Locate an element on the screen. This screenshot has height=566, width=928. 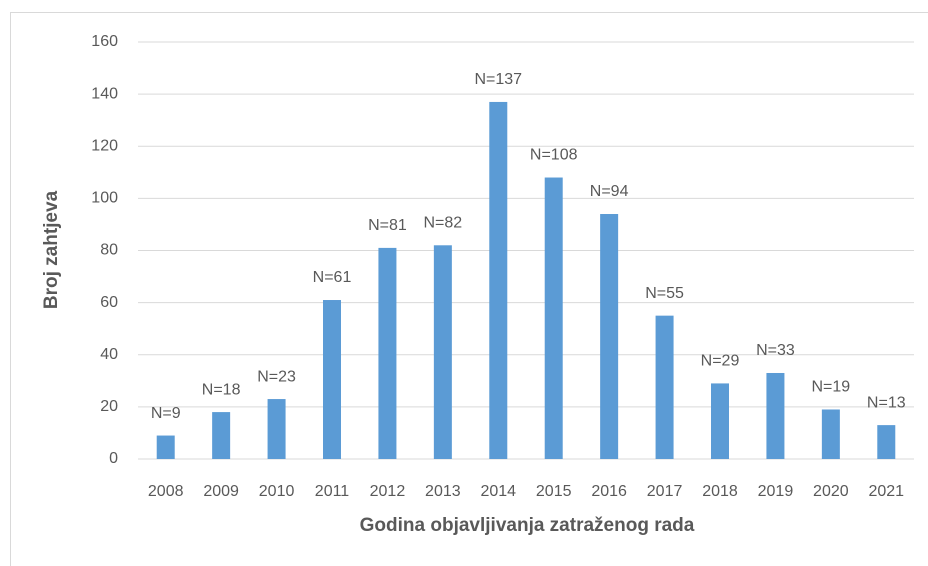
data-label: N=137 is located at coordinates (498, 79).